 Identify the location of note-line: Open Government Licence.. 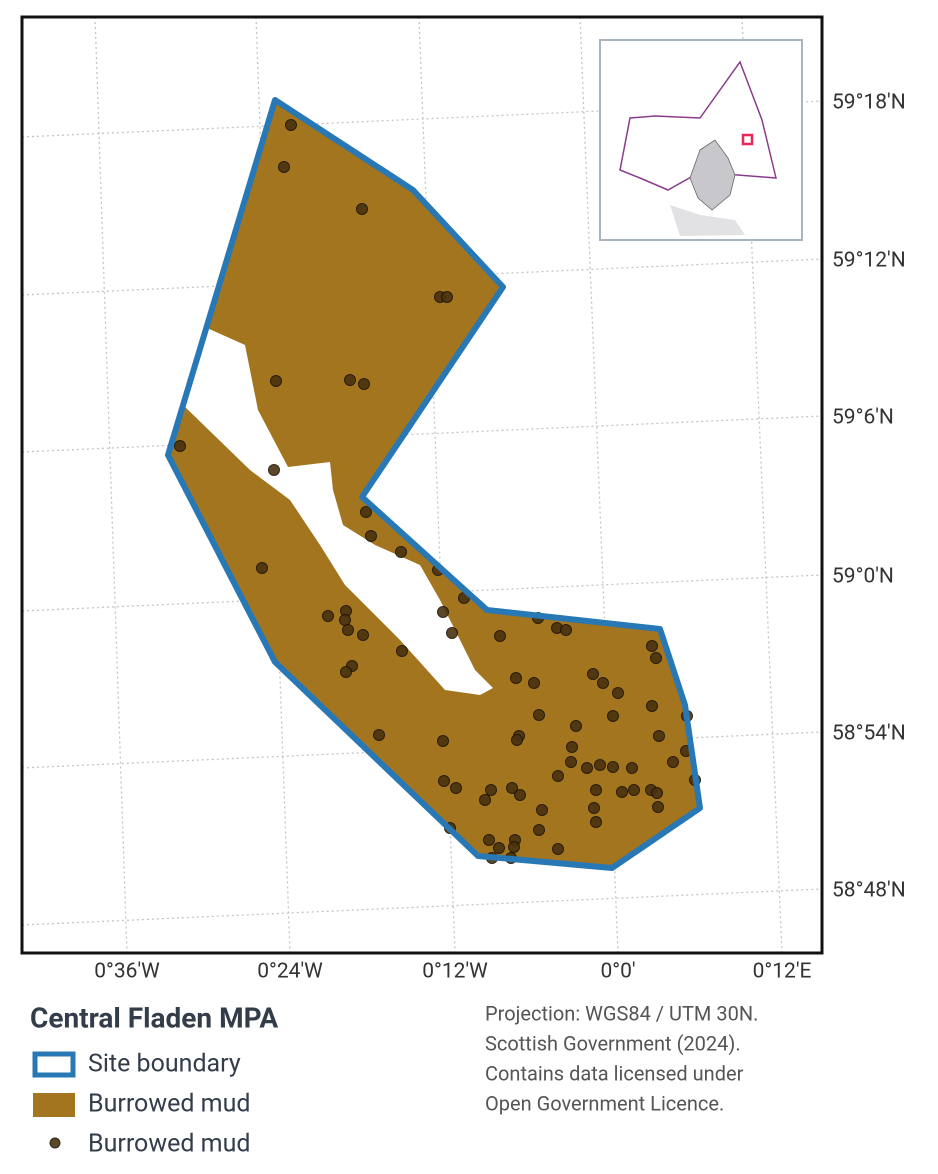
(604, 1103).